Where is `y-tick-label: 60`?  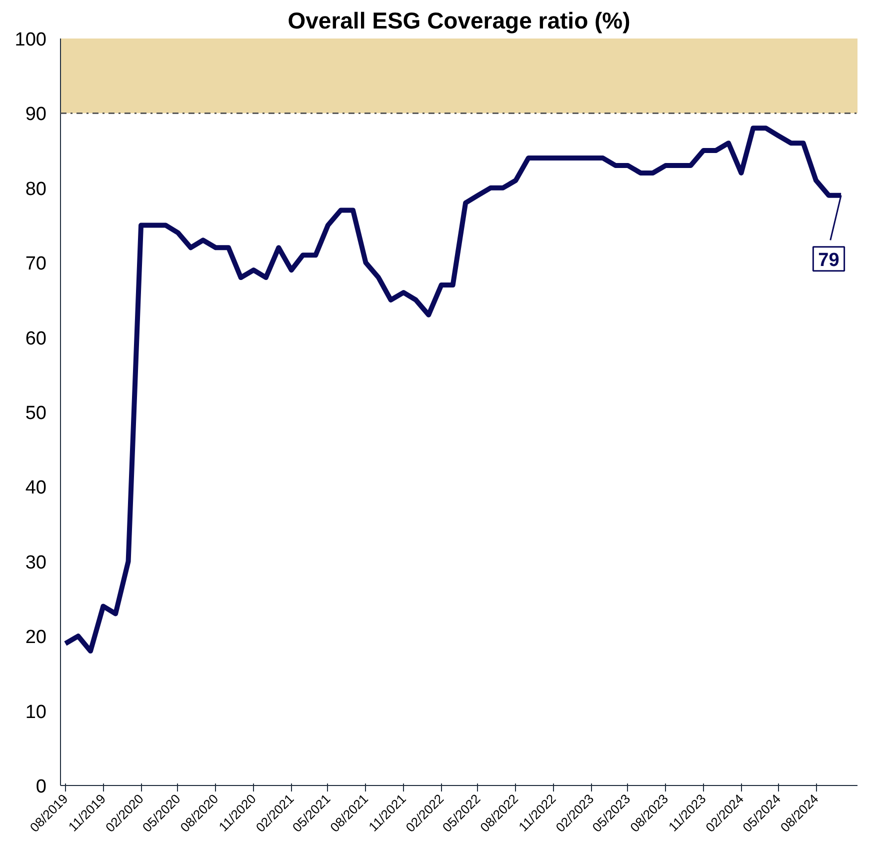
y-tick-label: 60 is located at coordinates (36, 339).